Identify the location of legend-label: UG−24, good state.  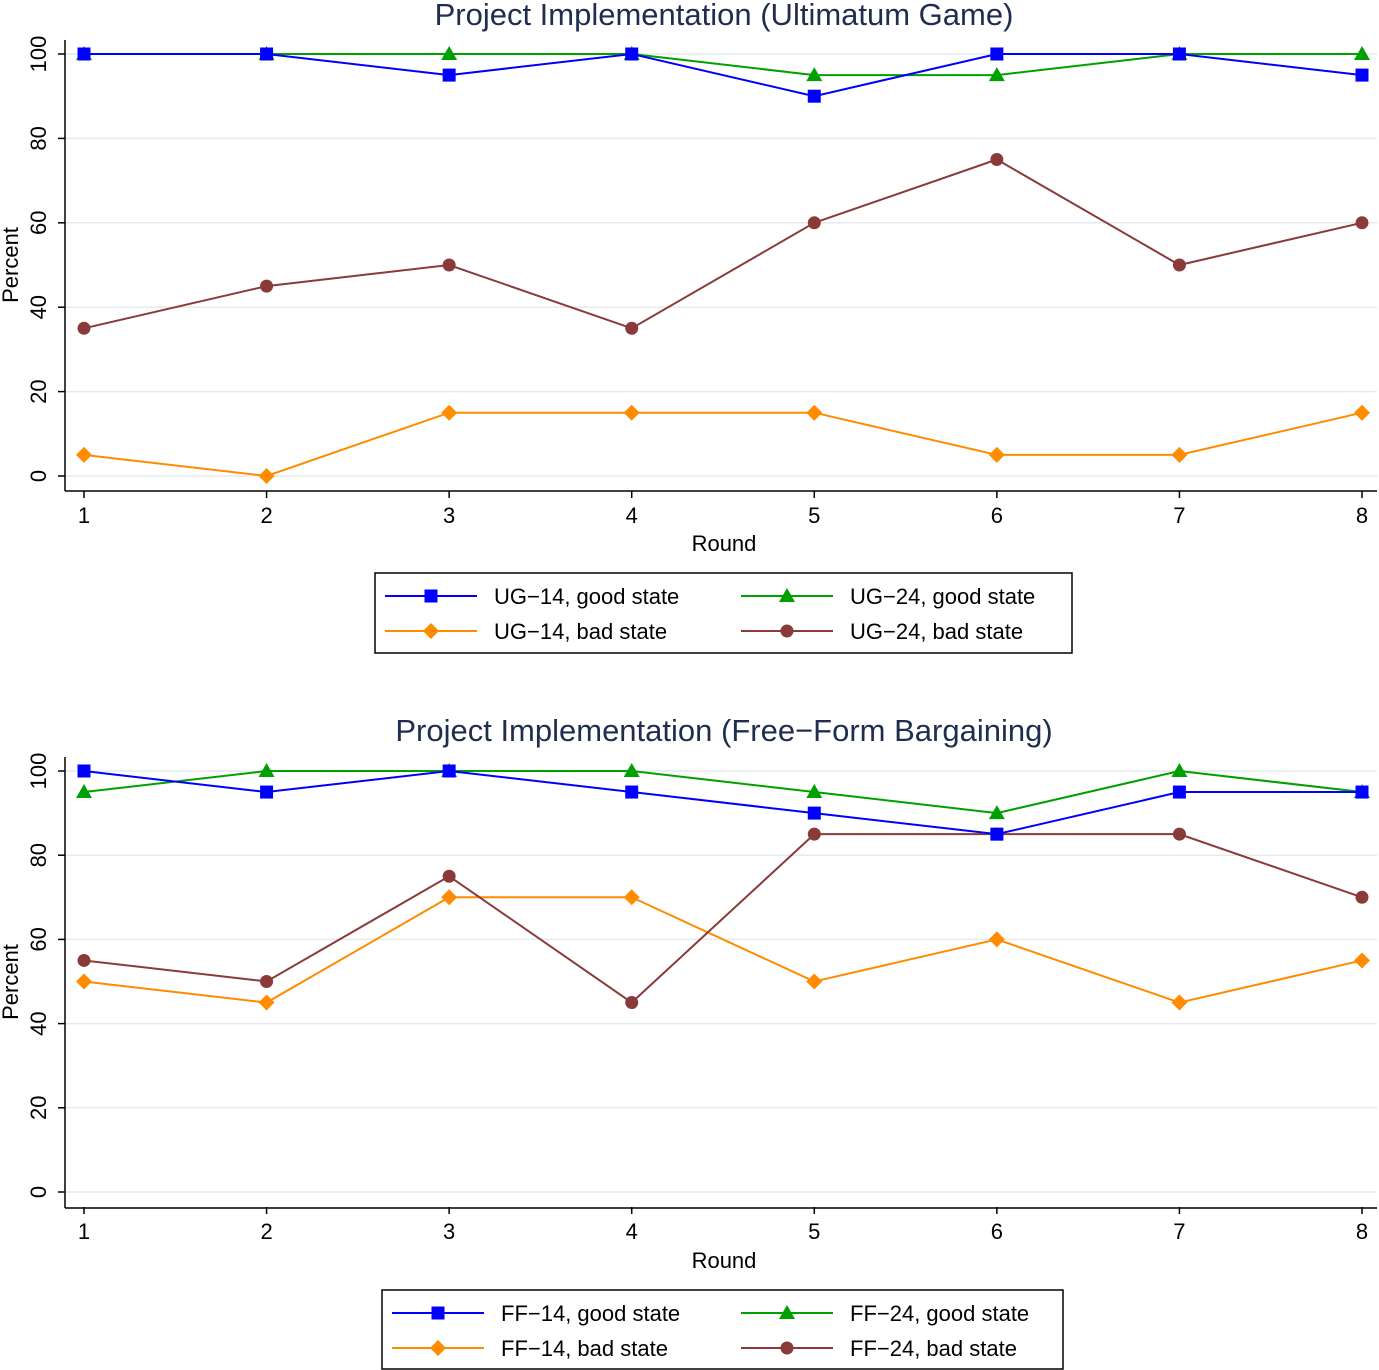
(942, 596).